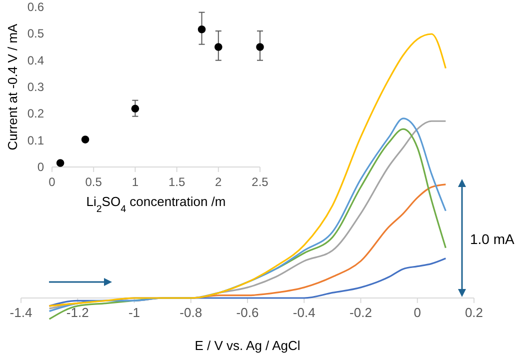  Describe the element at coordinates (21, 312) in the screenshot. I see `x-tick-label: -1.4` at that location.